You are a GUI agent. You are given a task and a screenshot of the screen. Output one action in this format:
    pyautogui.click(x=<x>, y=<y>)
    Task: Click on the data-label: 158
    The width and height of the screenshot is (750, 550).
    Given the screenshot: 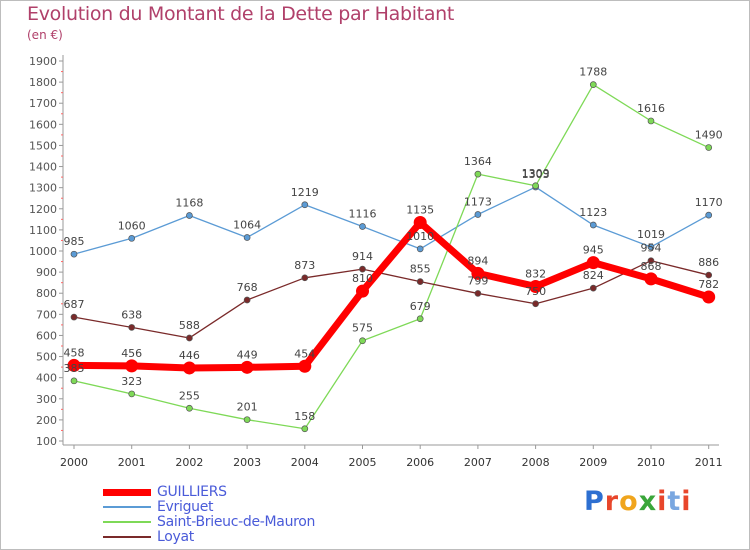 What is the action you would take?
    pyautogui.click(x=304, y=416)
    